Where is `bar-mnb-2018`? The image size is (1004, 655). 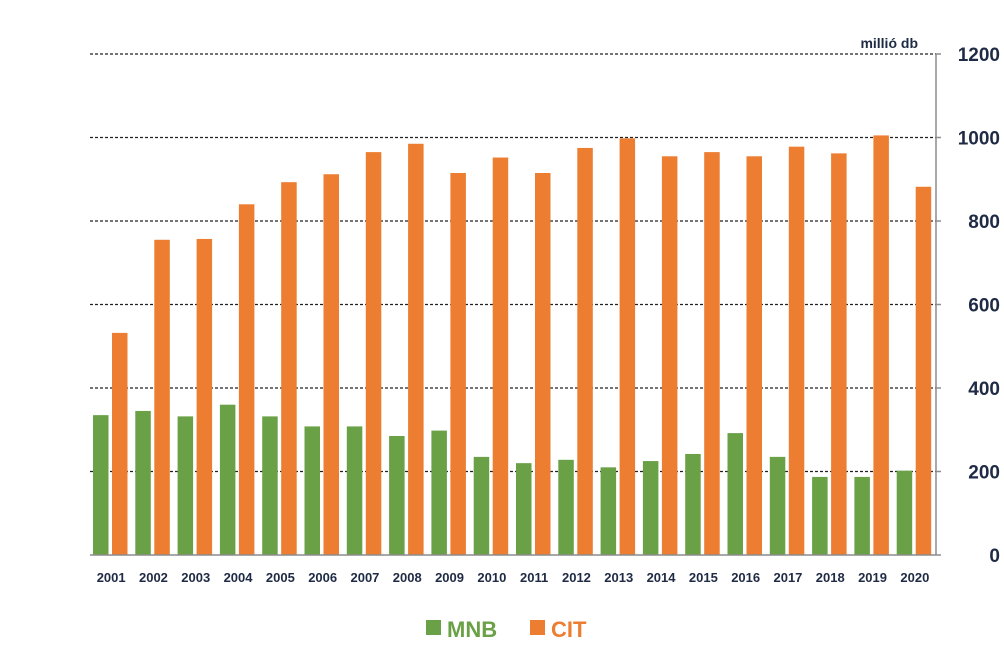
bar-mnb-2018 is located at coordinates (820, 515).